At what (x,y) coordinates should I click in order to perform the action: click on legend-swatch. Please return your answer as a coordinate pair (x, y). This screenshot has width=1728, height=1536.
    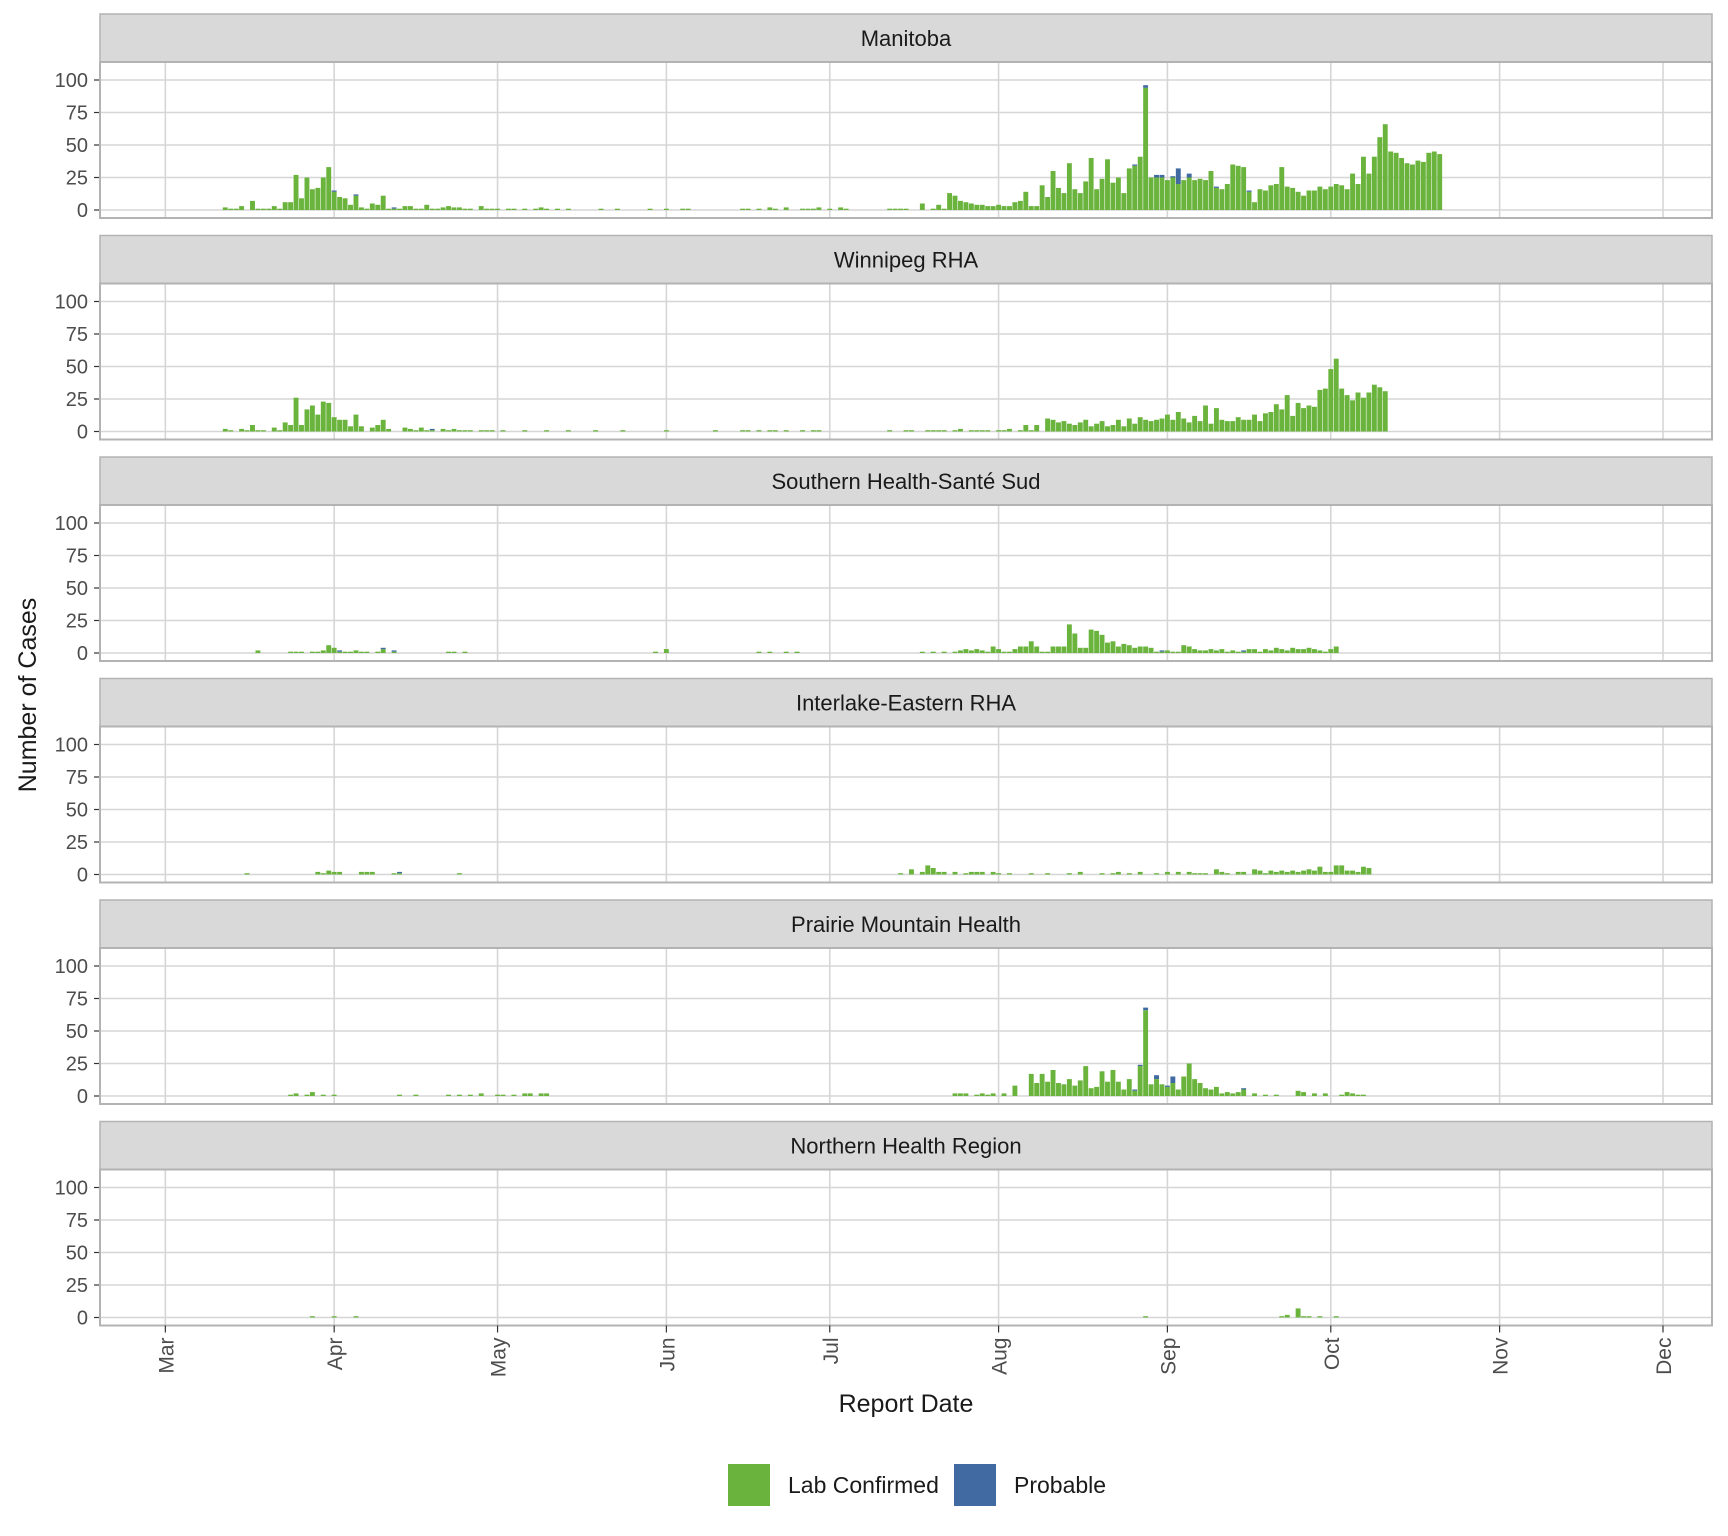
    Looking at the image, I should click on (749, 1485).